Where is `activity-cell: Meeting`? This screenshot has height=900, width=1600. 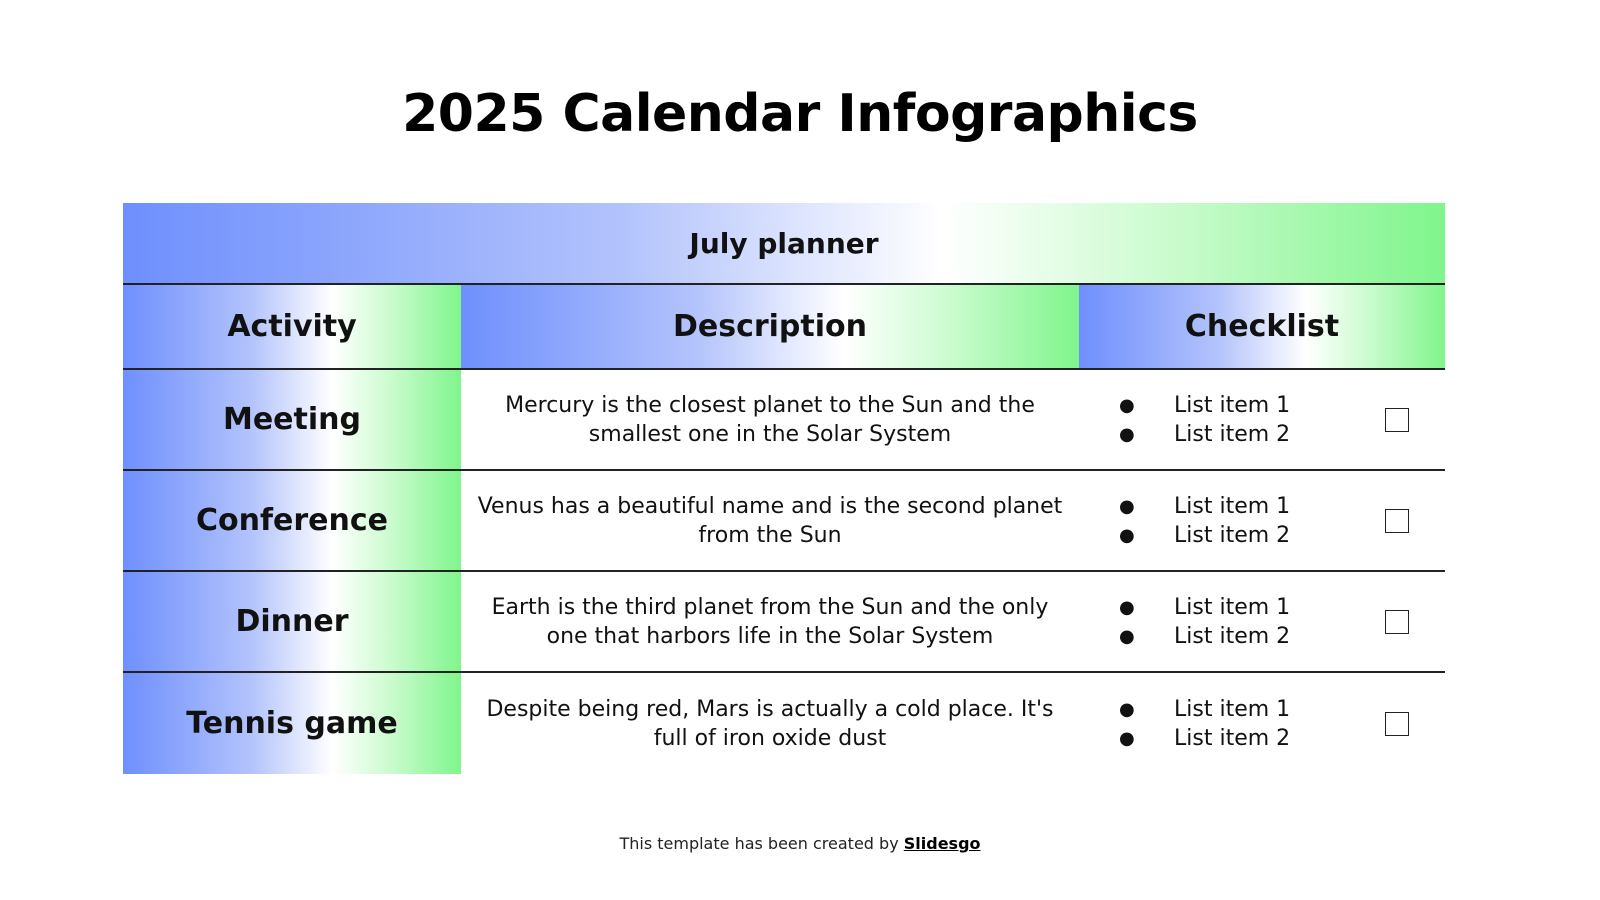 activity-cell: Meeting is located at coordinates (292, 419).